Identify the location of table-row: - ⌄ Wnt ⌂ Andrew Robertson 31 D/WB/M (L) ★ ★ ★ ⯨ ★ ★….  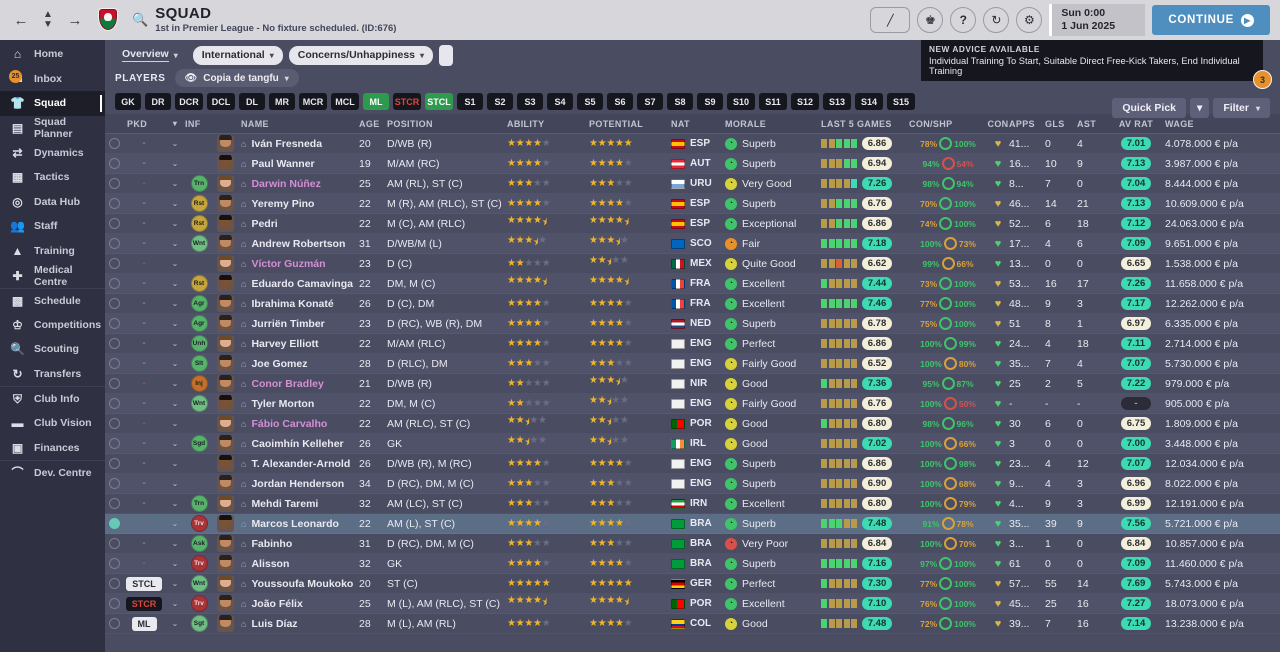
(692, 244).